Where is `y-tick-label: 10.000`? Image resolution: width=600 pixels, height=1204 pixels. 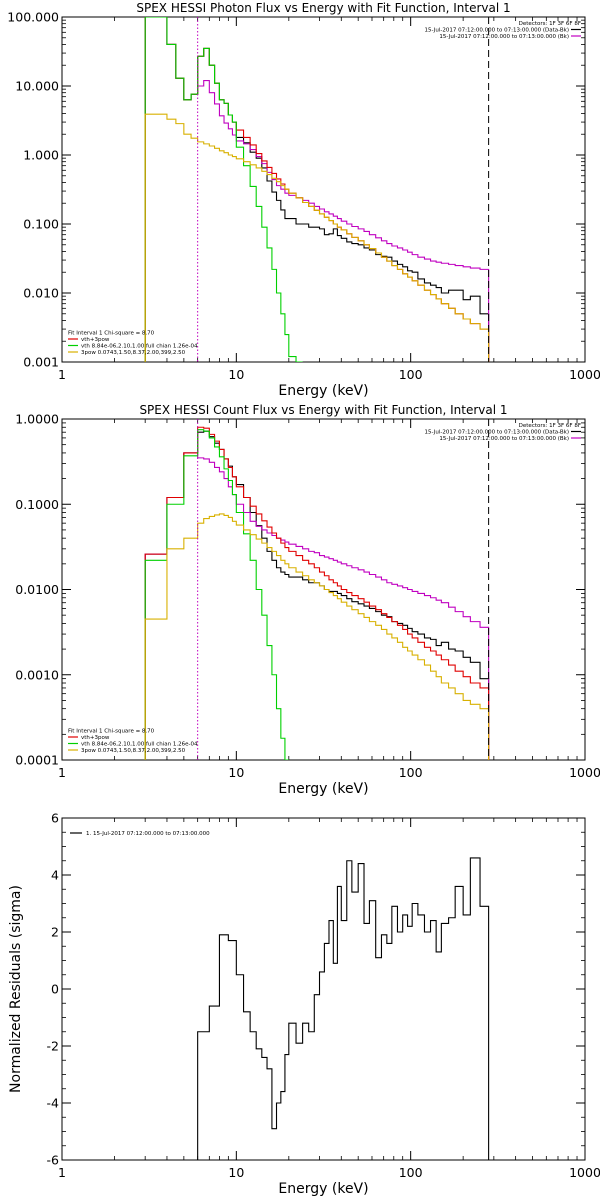 y-tick-label: 10.000 is located at coordinates (37, 86).